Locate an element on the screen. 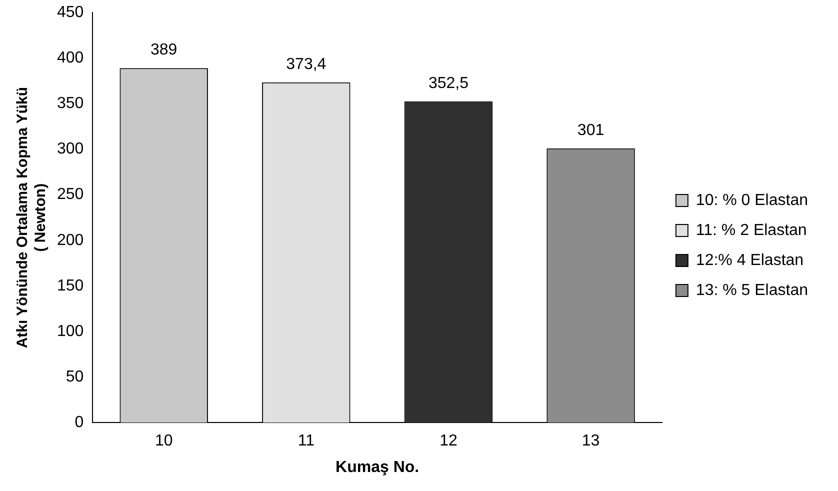 The width and height of the screenshot is (838, 491). y-tick-label: 300 is located at coordinates (70, 149).